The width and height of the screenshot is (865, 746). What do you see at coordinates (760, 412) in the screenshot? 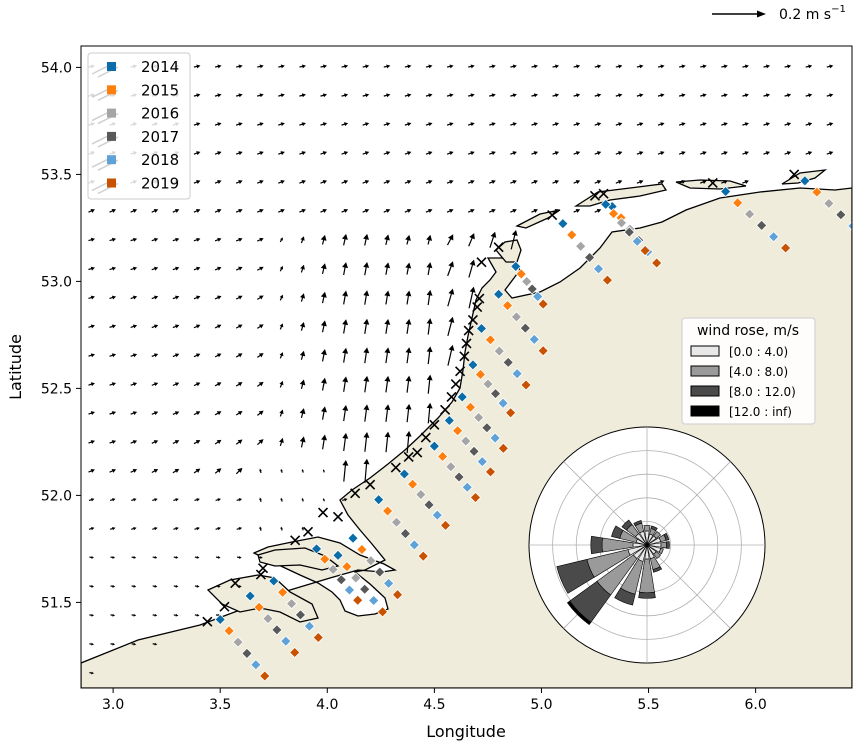
I see `wind-rose-legend-label: [12.0 : inf)` at bounding box center [760, 412].